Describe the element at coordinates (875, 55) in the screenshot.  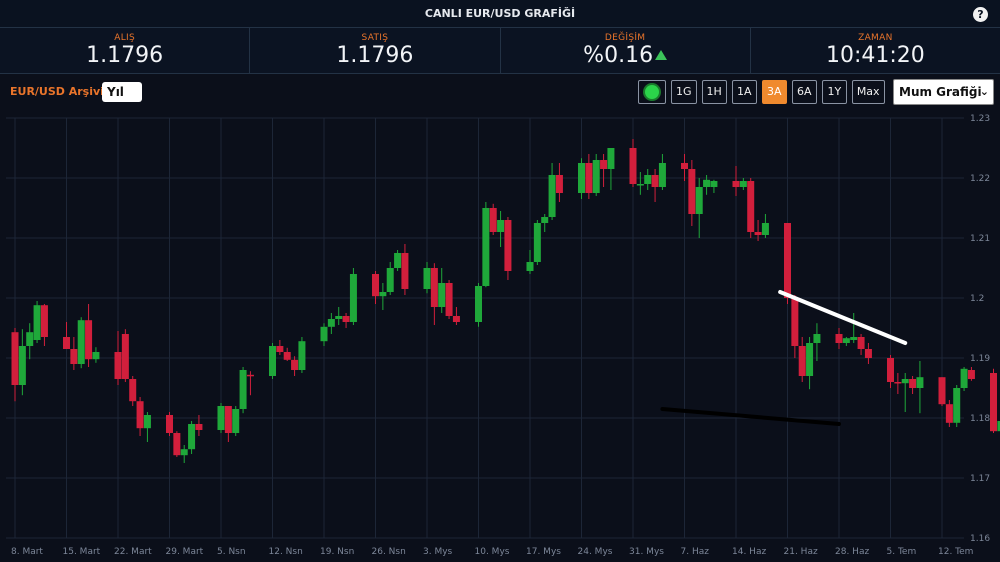
I see `stat-value: 10:41:20` at that location.